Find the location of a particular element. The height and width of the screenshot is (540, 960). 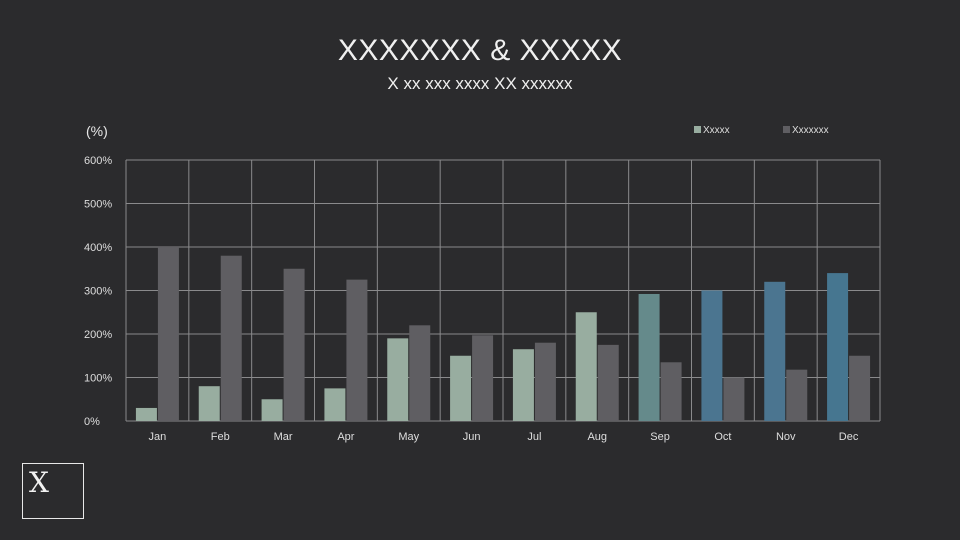

y-tick-label: 300% is located at coordinates (98, 292).